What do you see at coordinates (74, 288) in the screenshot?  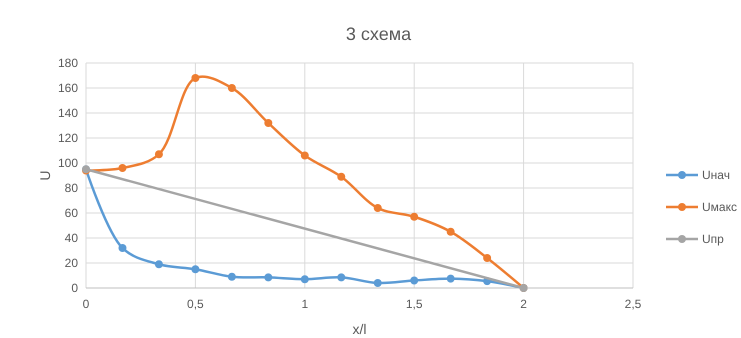 I see `y-tick-label: 0` at bounding box center [74, 288].